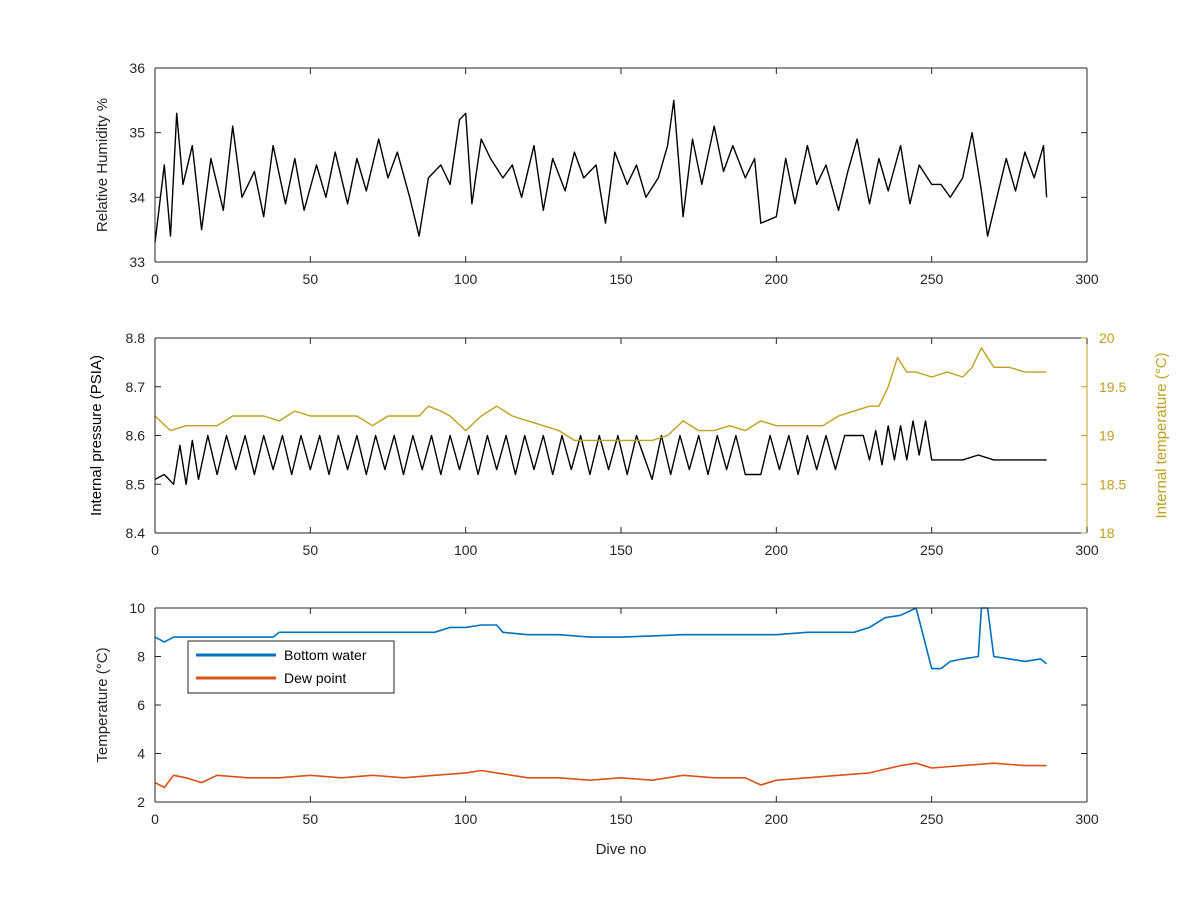 Image resolution: width=1200 pixels, height=900 pixels. Describe the element at coordinates (1112, 387) in the screenshot. I see `y2-tick-label: 19.5` at that location.